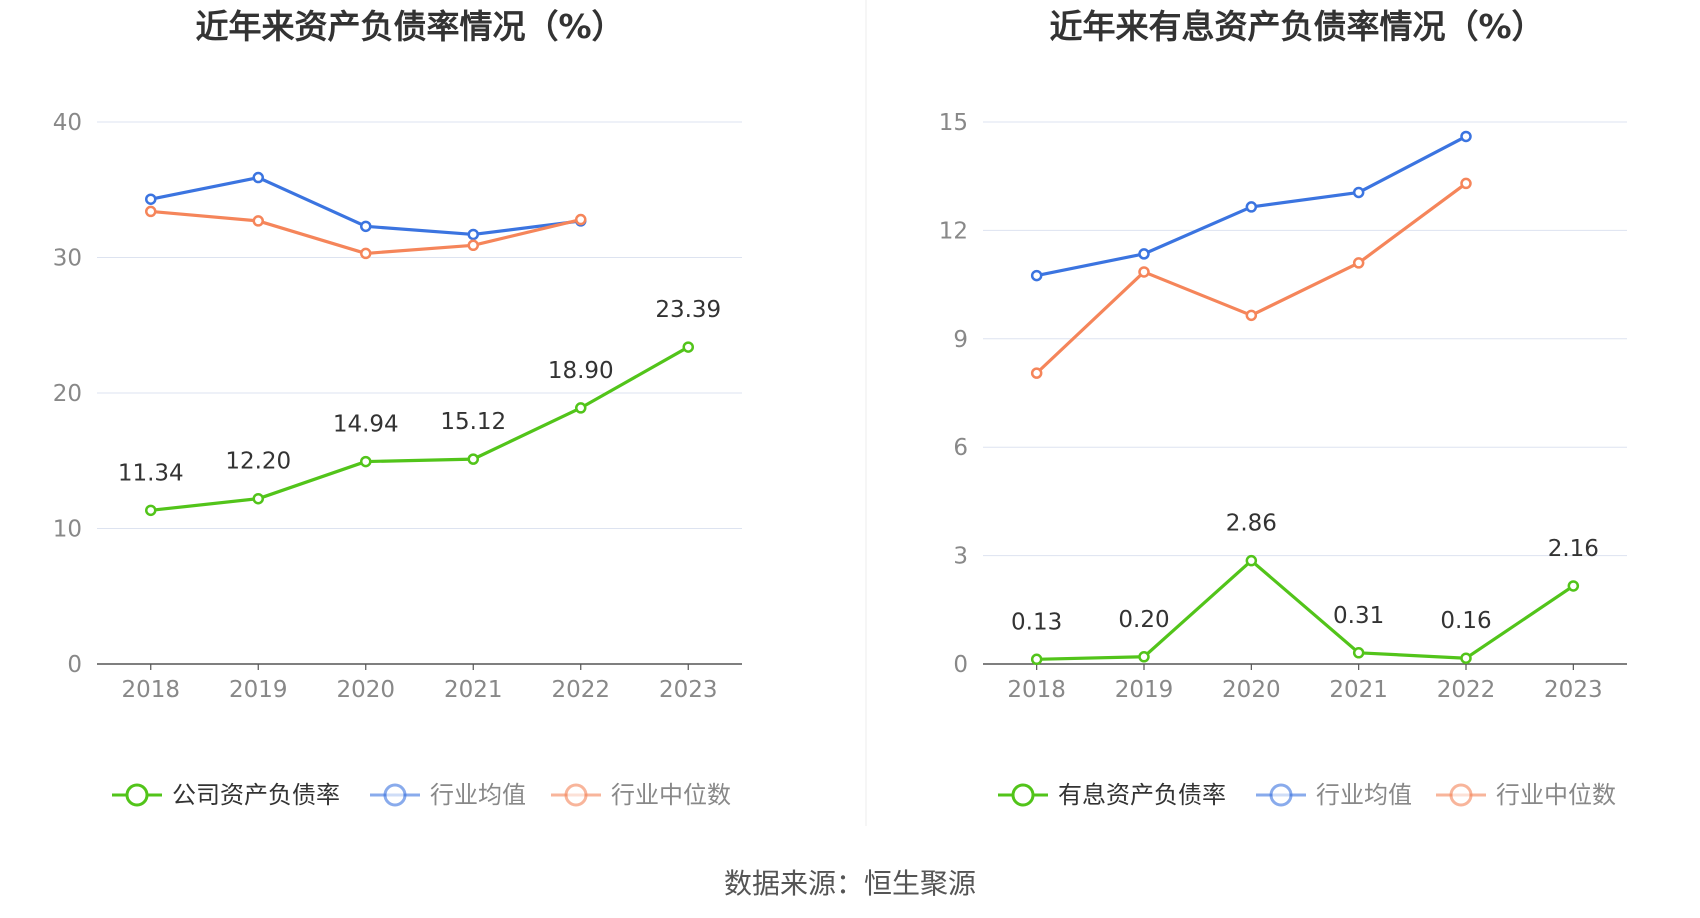 The width and height of the screenshot is (1700, 918). Describe the element at coordinates (67, 394) in the screenshot. I see `y-tick-label: 20` at that location.